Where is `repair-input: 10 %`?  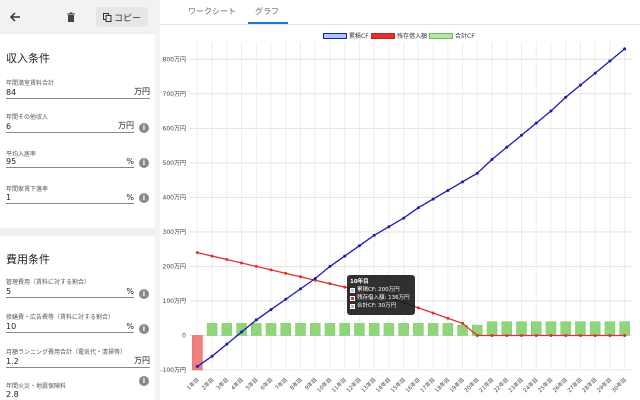 repair-input: 10 % is located at coordinates (70, 327).